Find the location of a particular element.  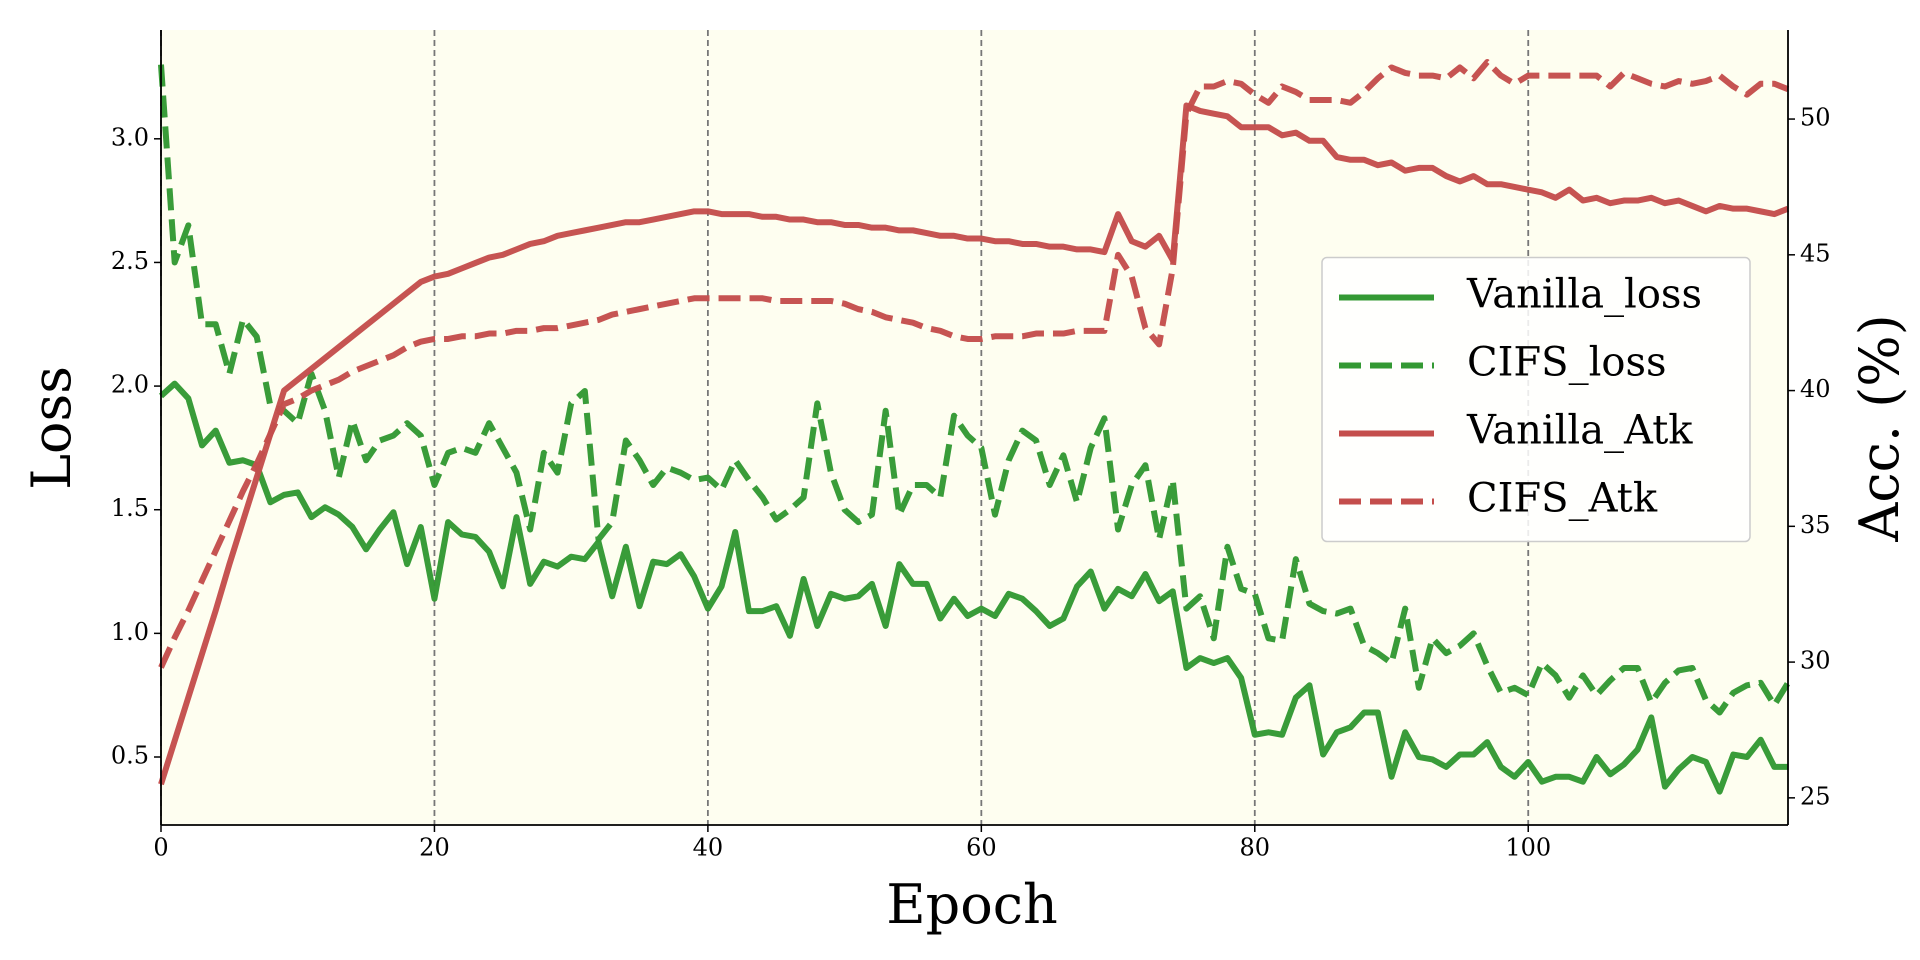

x-tick-label: 40 is located at coordinates (708, 848).